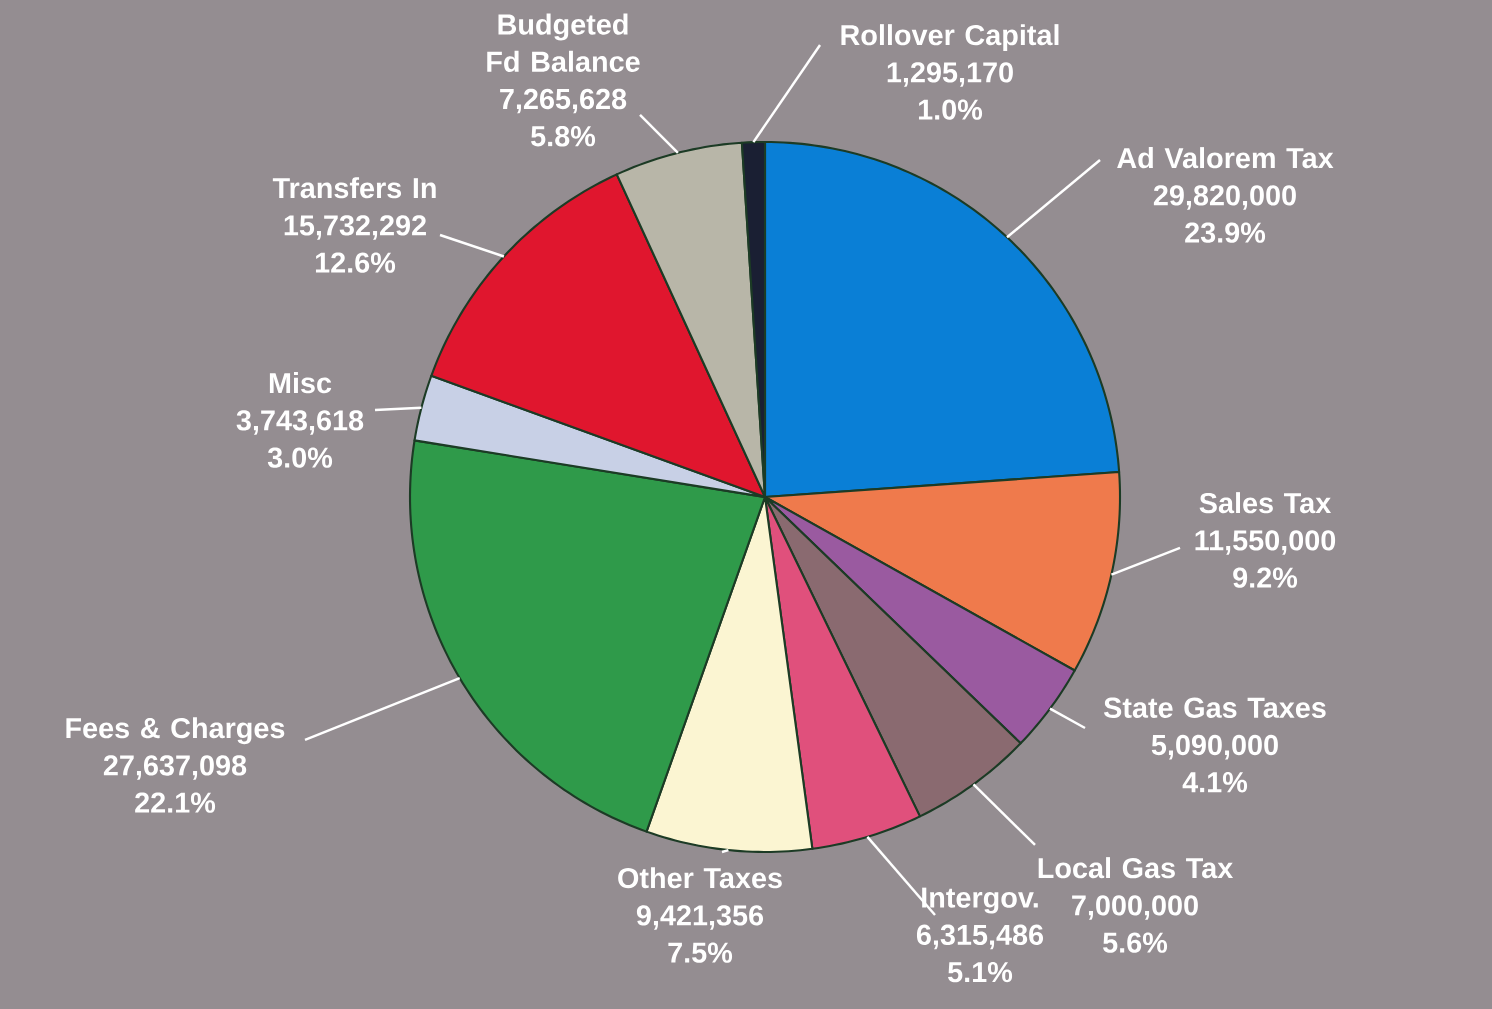 This screenshot has width=1492, height=1009. I want to click on text: 23.9%, so click(1225, 232).